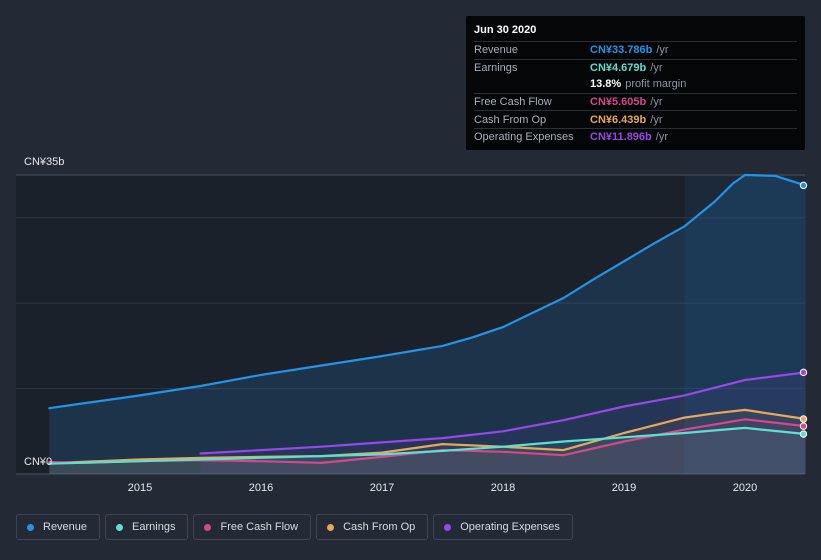 The width and height of the screenshot is (821, 560). I want to click on y-tick-top: CN¥35b, so click(44, 162).